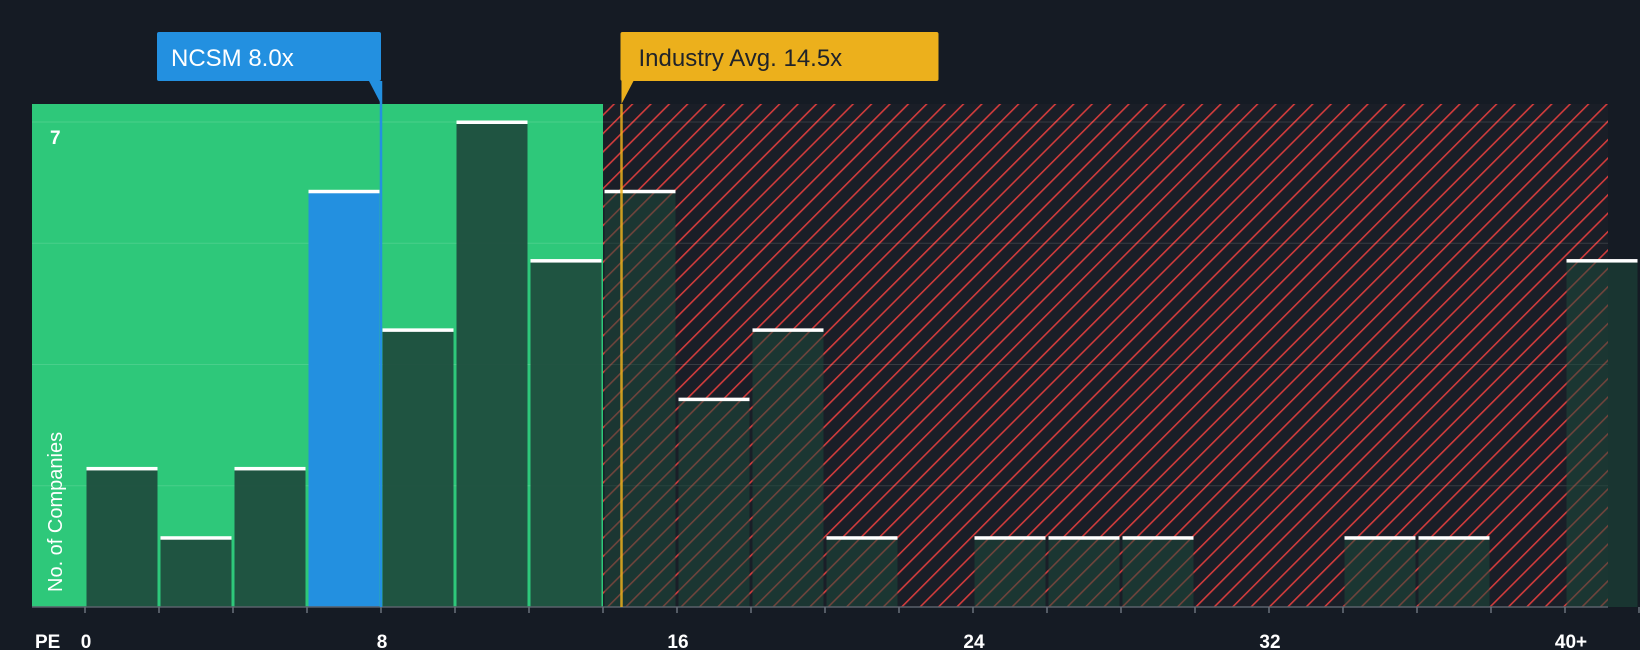 The height and width of the screenshot is (650, 1640). What do you see at coordinates (375, 92) in the screenshot?
I see `company-pe-pointer` at bounding box center [375, 92].